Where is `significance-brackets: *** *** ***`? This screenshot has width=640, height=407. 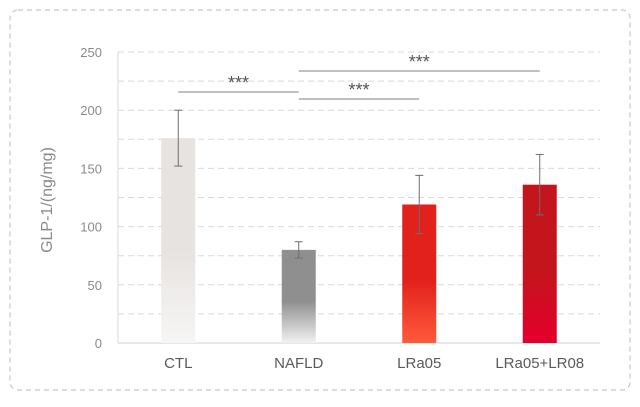
significance-brackets: *** *** *** is located at coordinates (359, 76).